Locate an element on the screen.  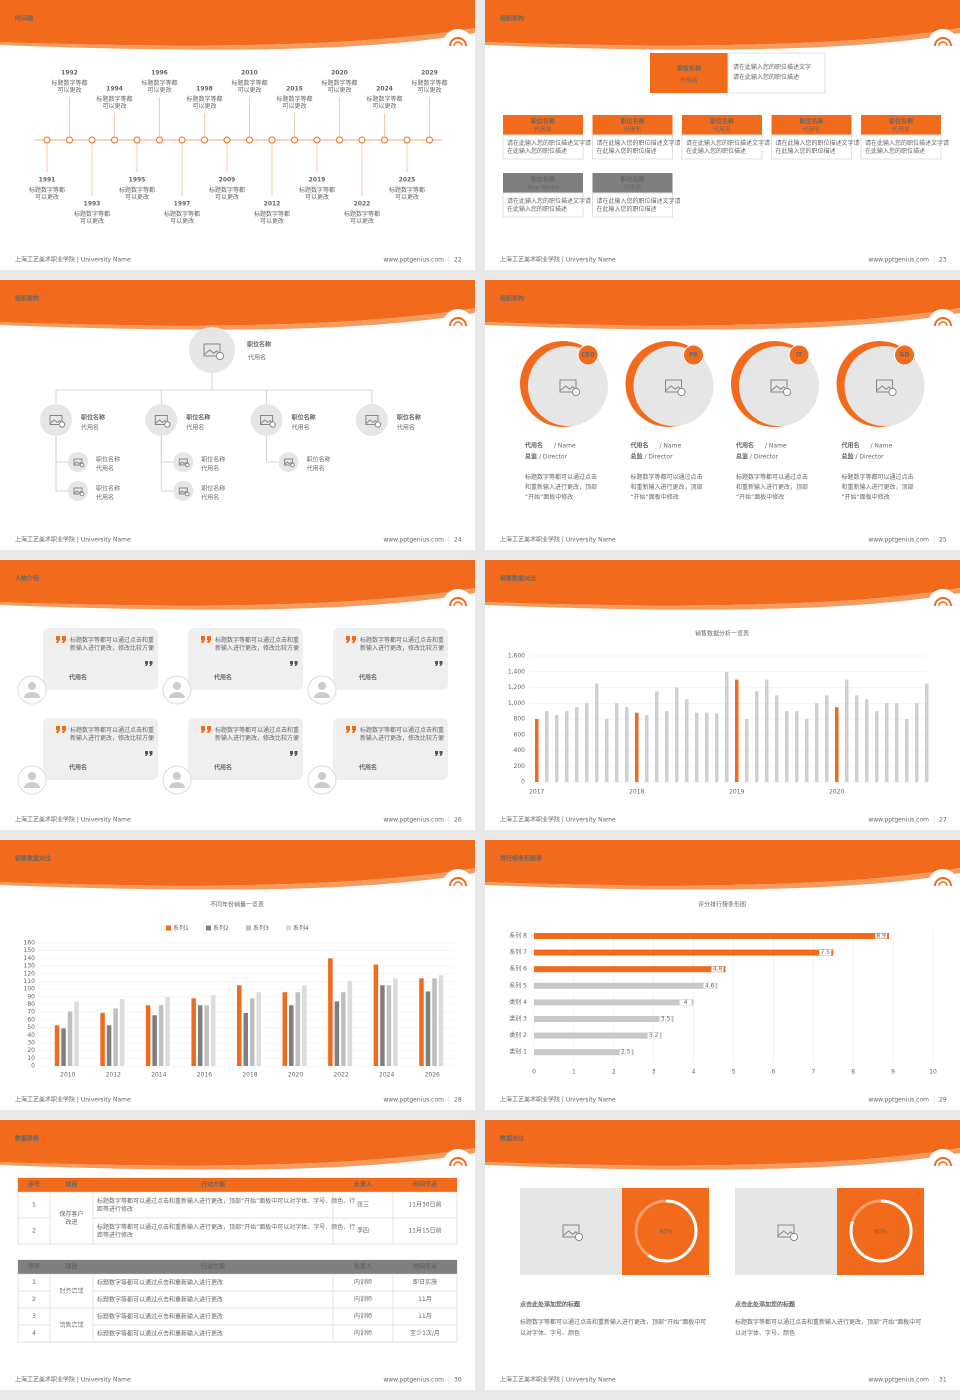
page-number: 23 is located at coordinates (943, 260).